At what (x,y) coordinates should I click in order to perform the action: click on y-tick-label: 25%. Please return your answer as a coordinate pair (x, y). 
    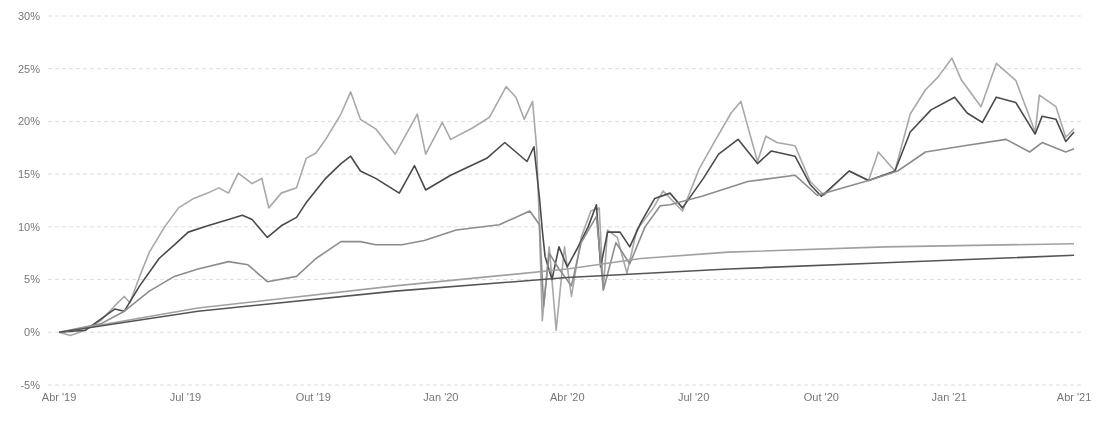
    Looking at the image, I should click on (29, 68).